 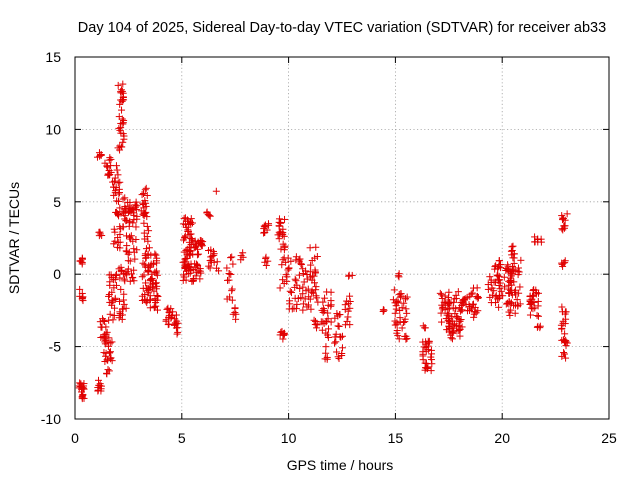 What do you see at coordinates (75, 438) in the screenshot?
I see `x-tick-label: 0` at bounding box center [75, 438].